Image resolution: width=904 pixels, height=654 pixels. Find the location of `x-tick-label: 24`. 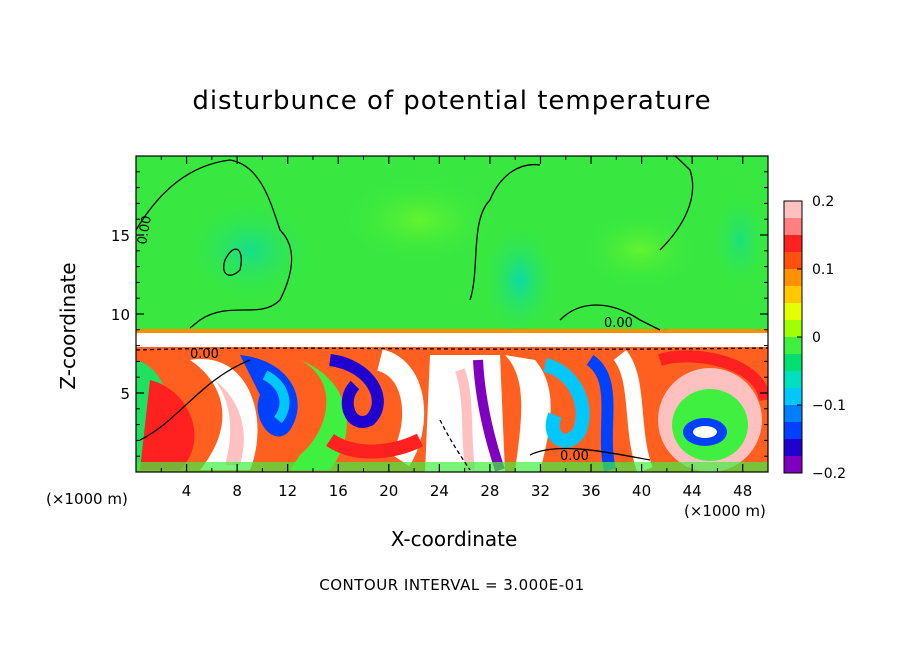

x-tick-label: 24 is located at coordinates (439, 491).